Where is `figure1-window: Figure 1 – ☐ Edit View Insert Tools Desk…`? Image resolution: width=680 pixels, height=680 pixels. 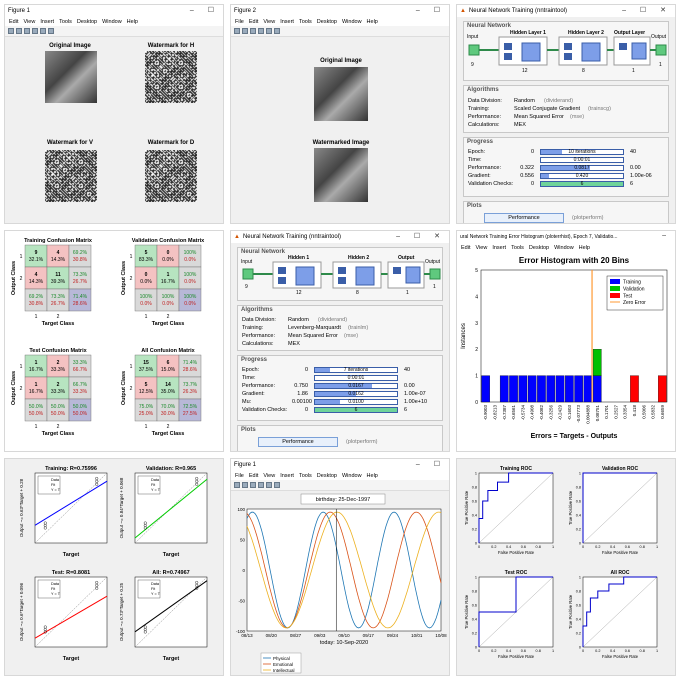
figure1-window: Figure 1 – ☐ Edit View Insert Tools Desk… is located at coordinates (114, 114).